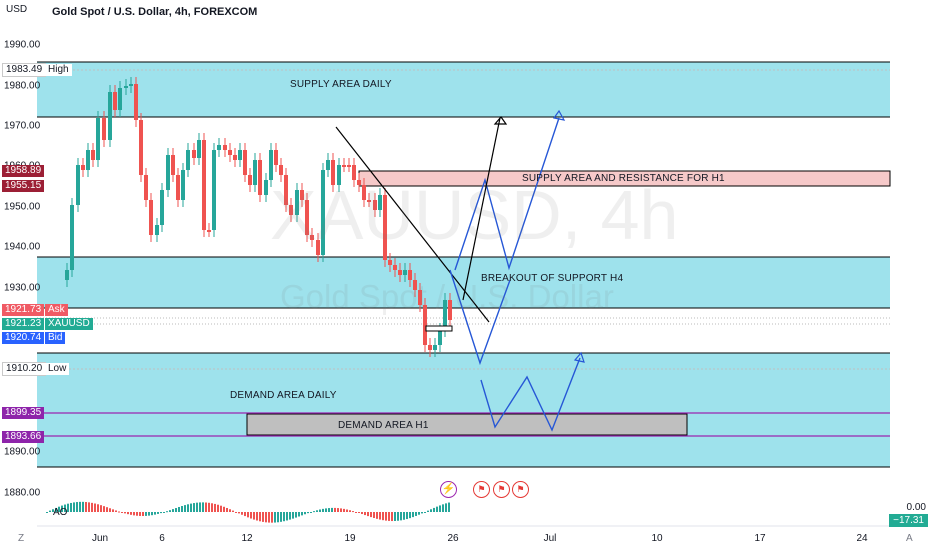 This screenshot has height=550, width=932. Describe the element at coordinates (463, 89) in the screenshot. I see `supply-zone-daily` at that location.